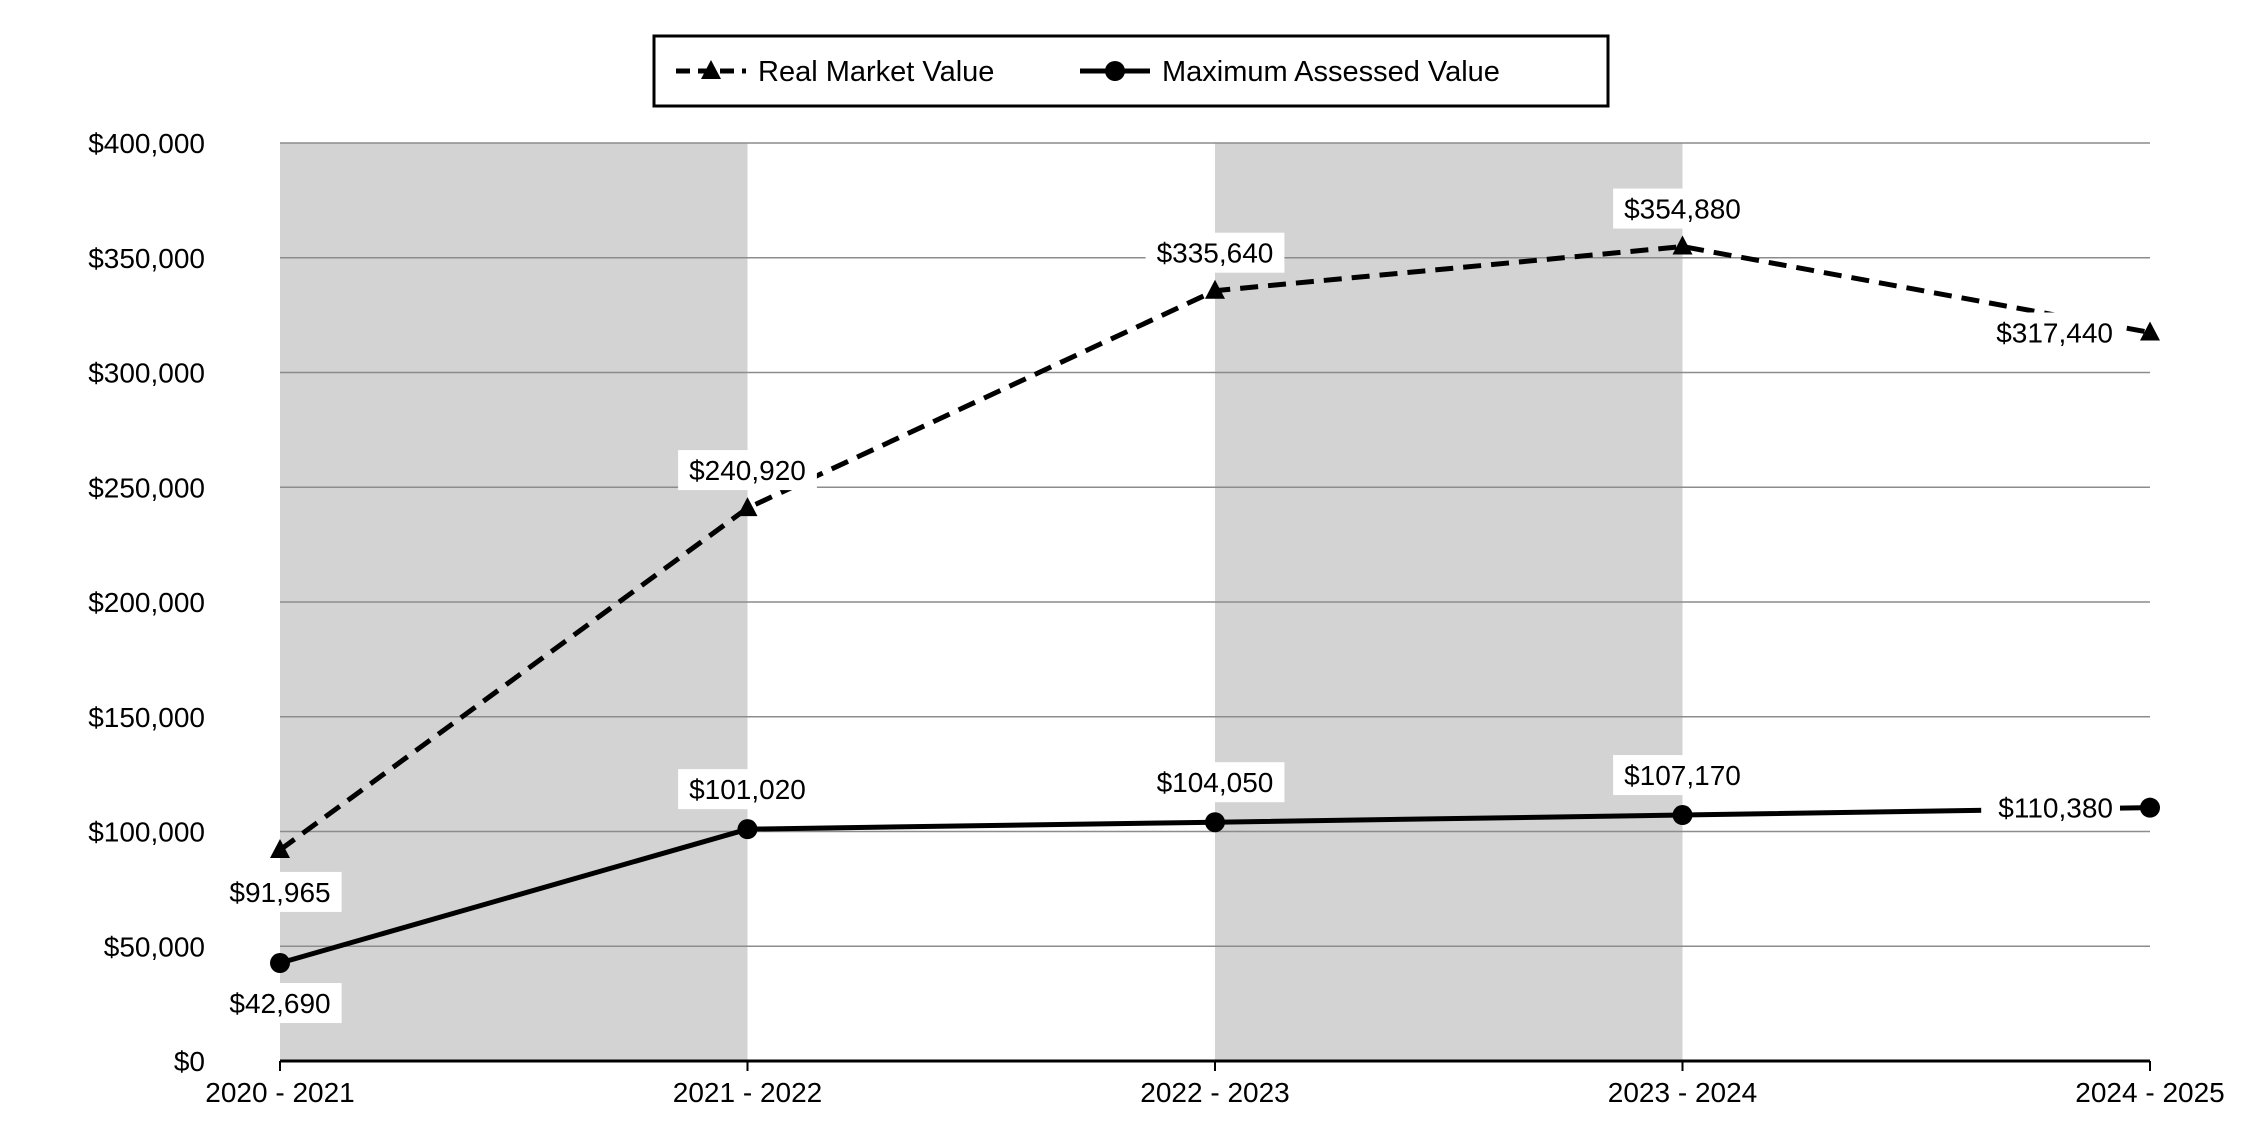  I want to click on y-tick-label: $150,000, so click(146, 717).